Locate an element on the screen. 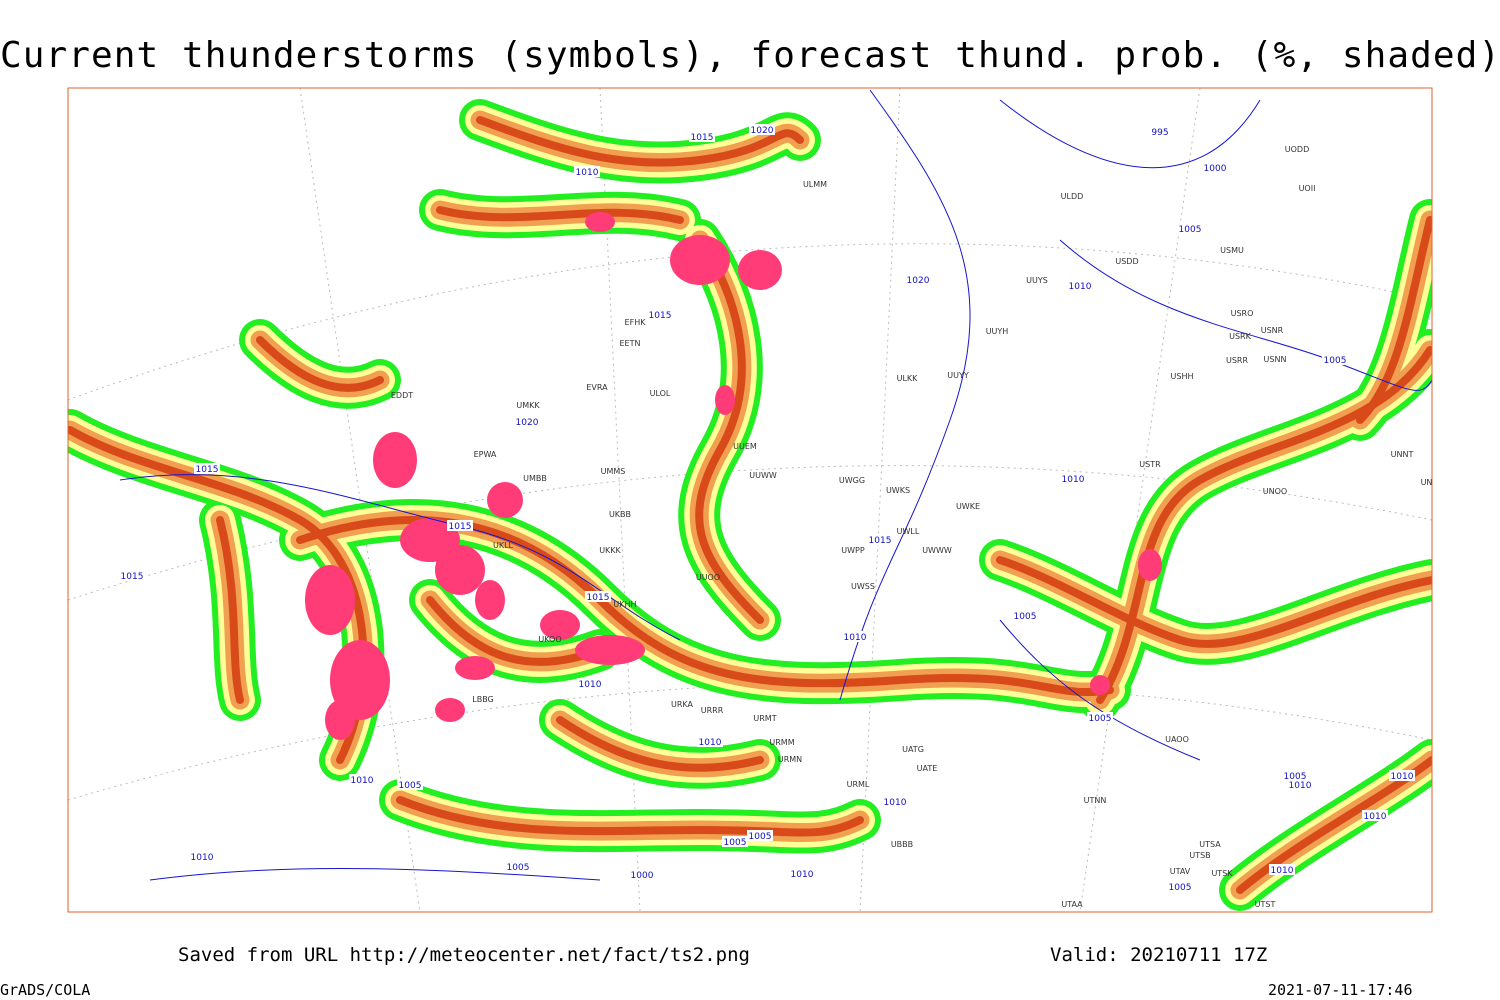 The height and width of the screenshot is (1000, 1500). station-code: EETN is located at coordinates (630, 343).